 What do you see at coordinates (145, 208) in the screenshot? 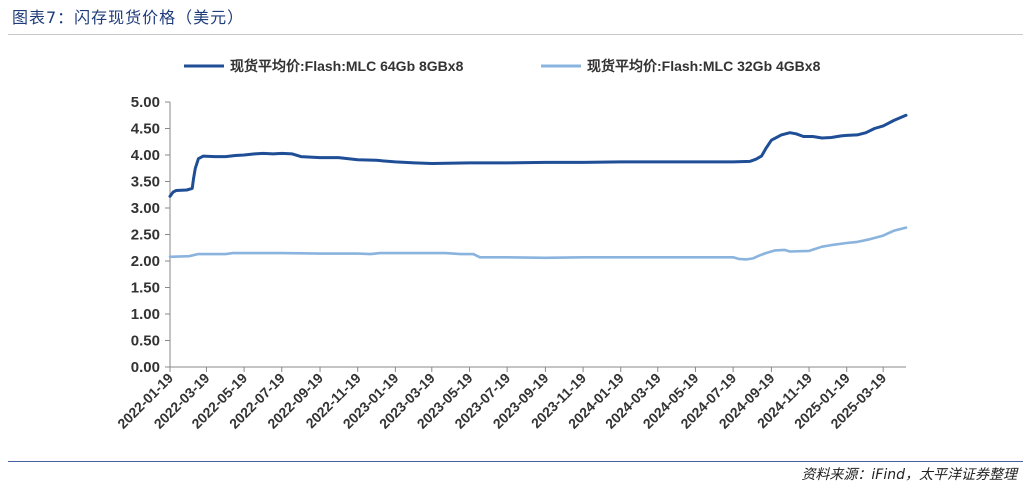
I see `y-tick-label: 3.00` at bounding box center [145, 208].